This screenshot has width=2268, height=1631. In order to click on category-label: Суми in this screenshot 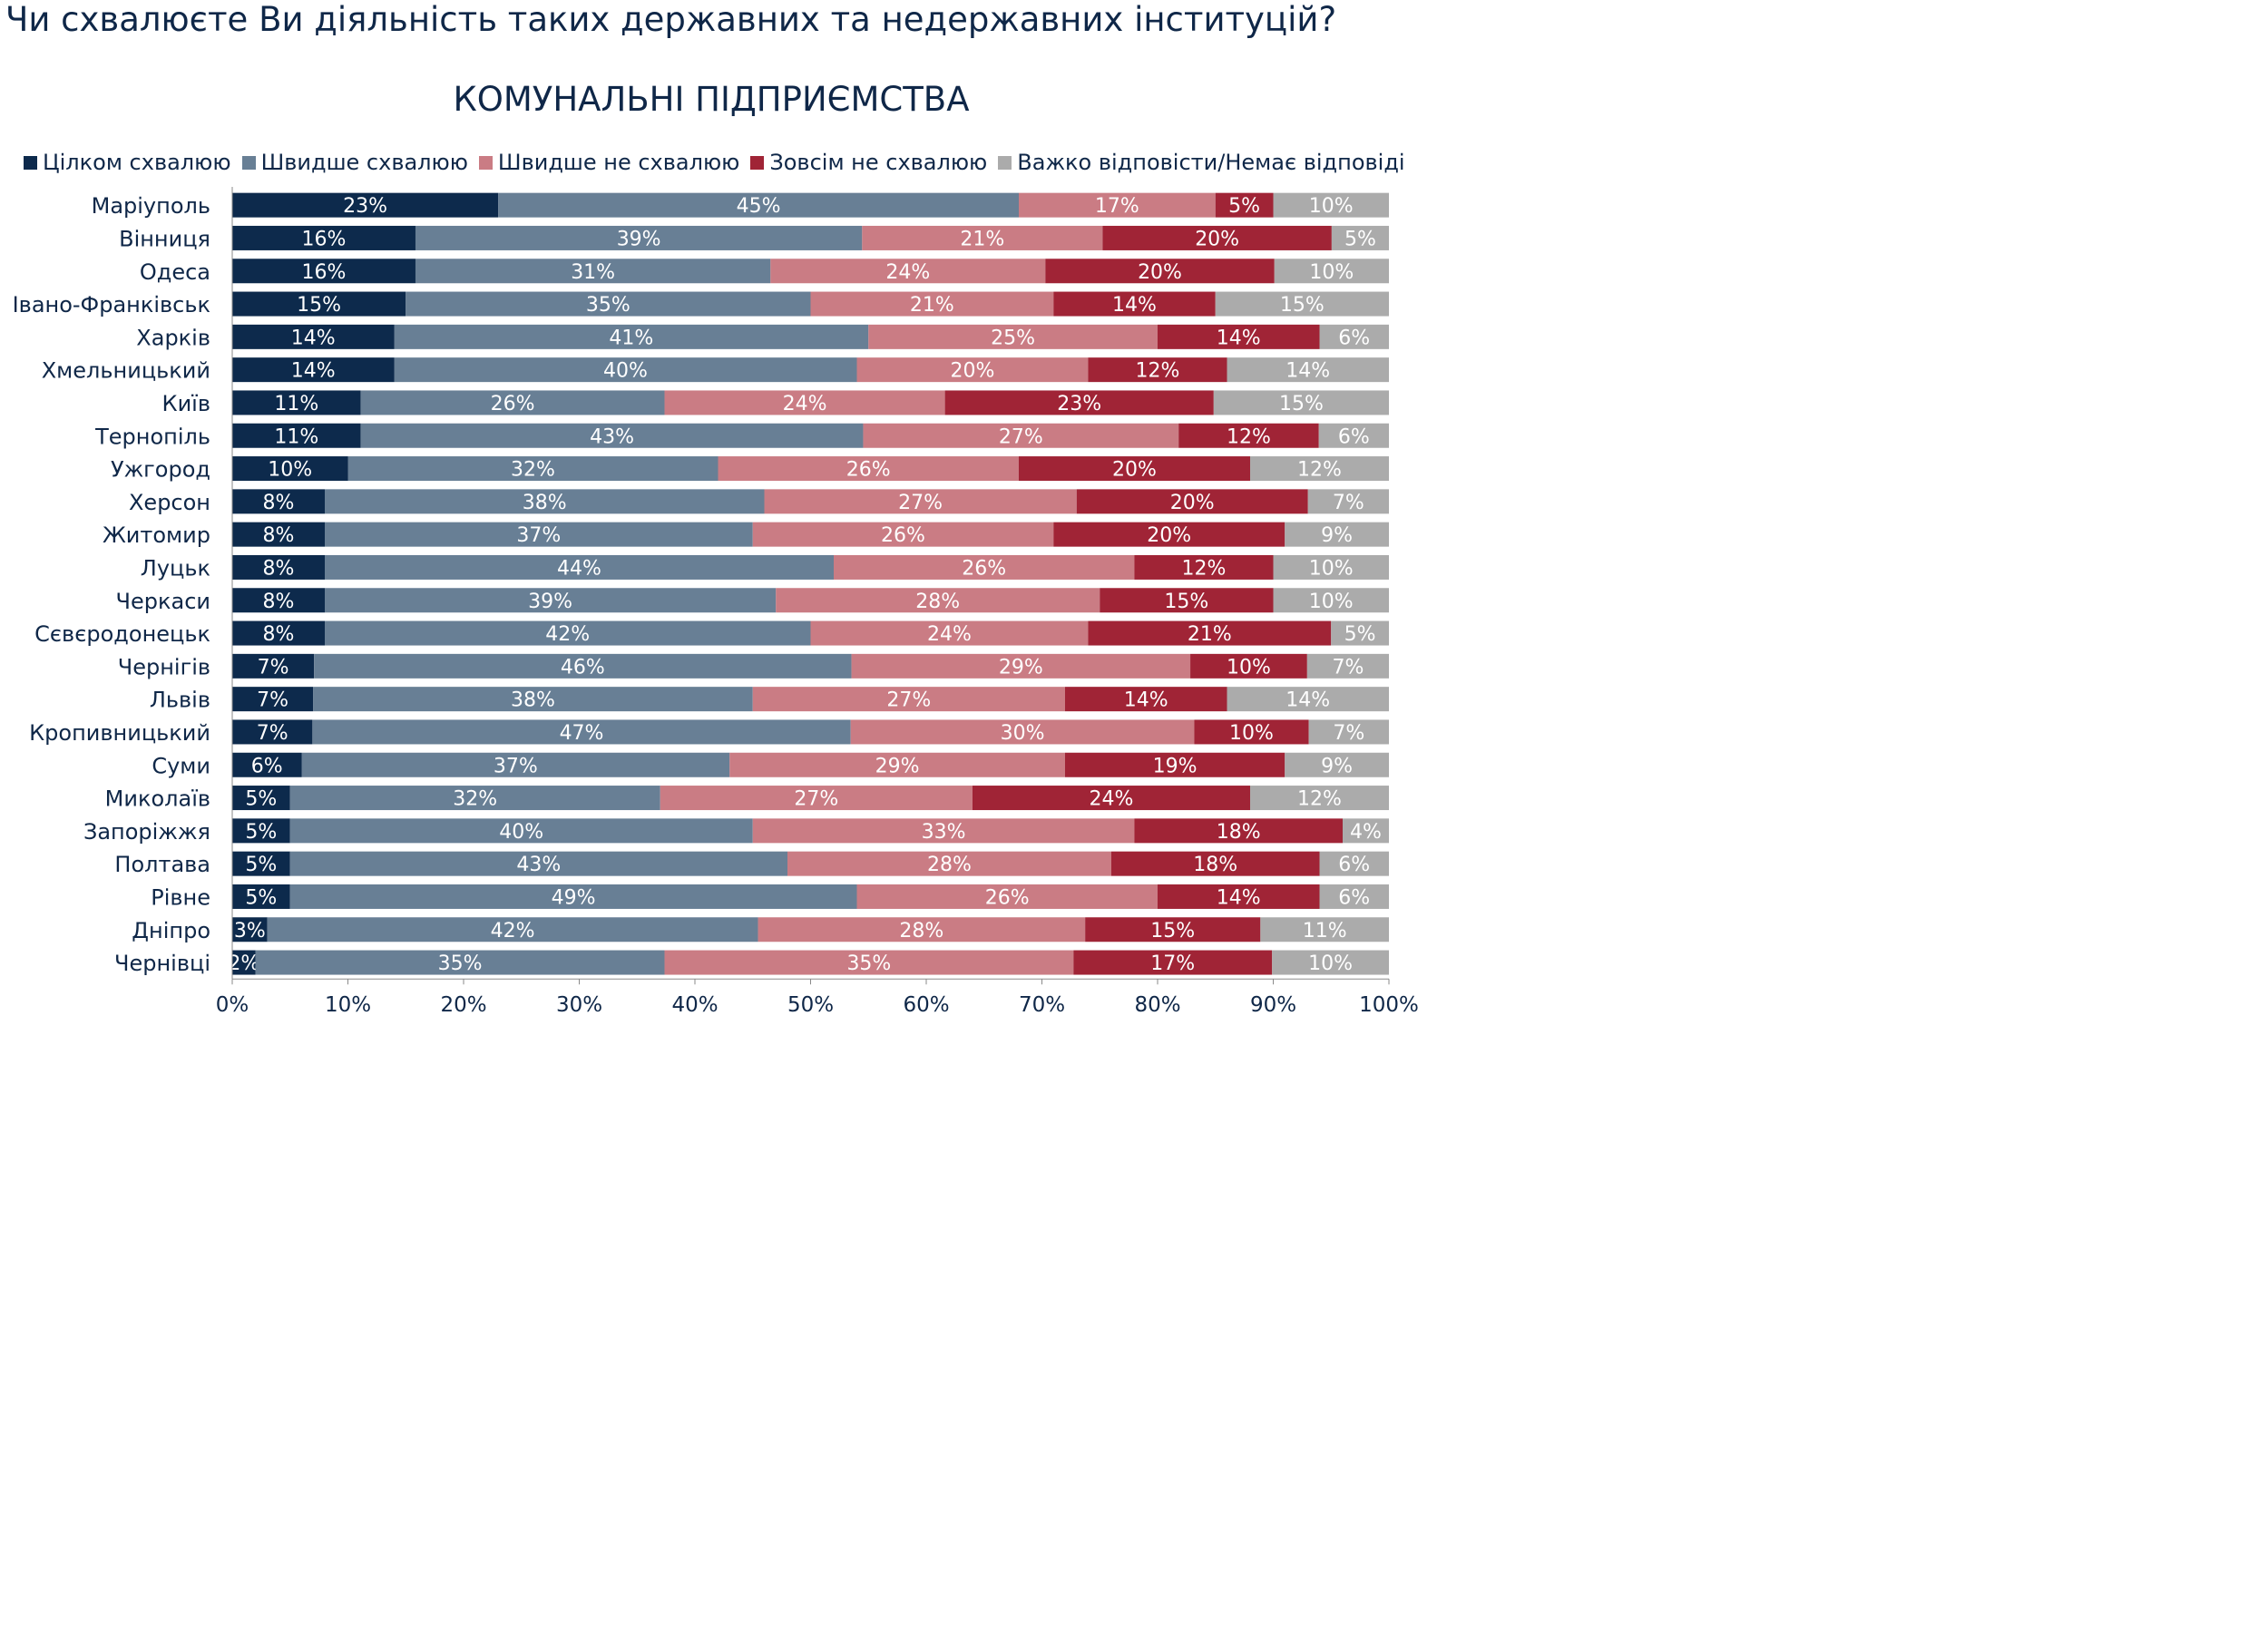, I will do `click(181, 766)`.